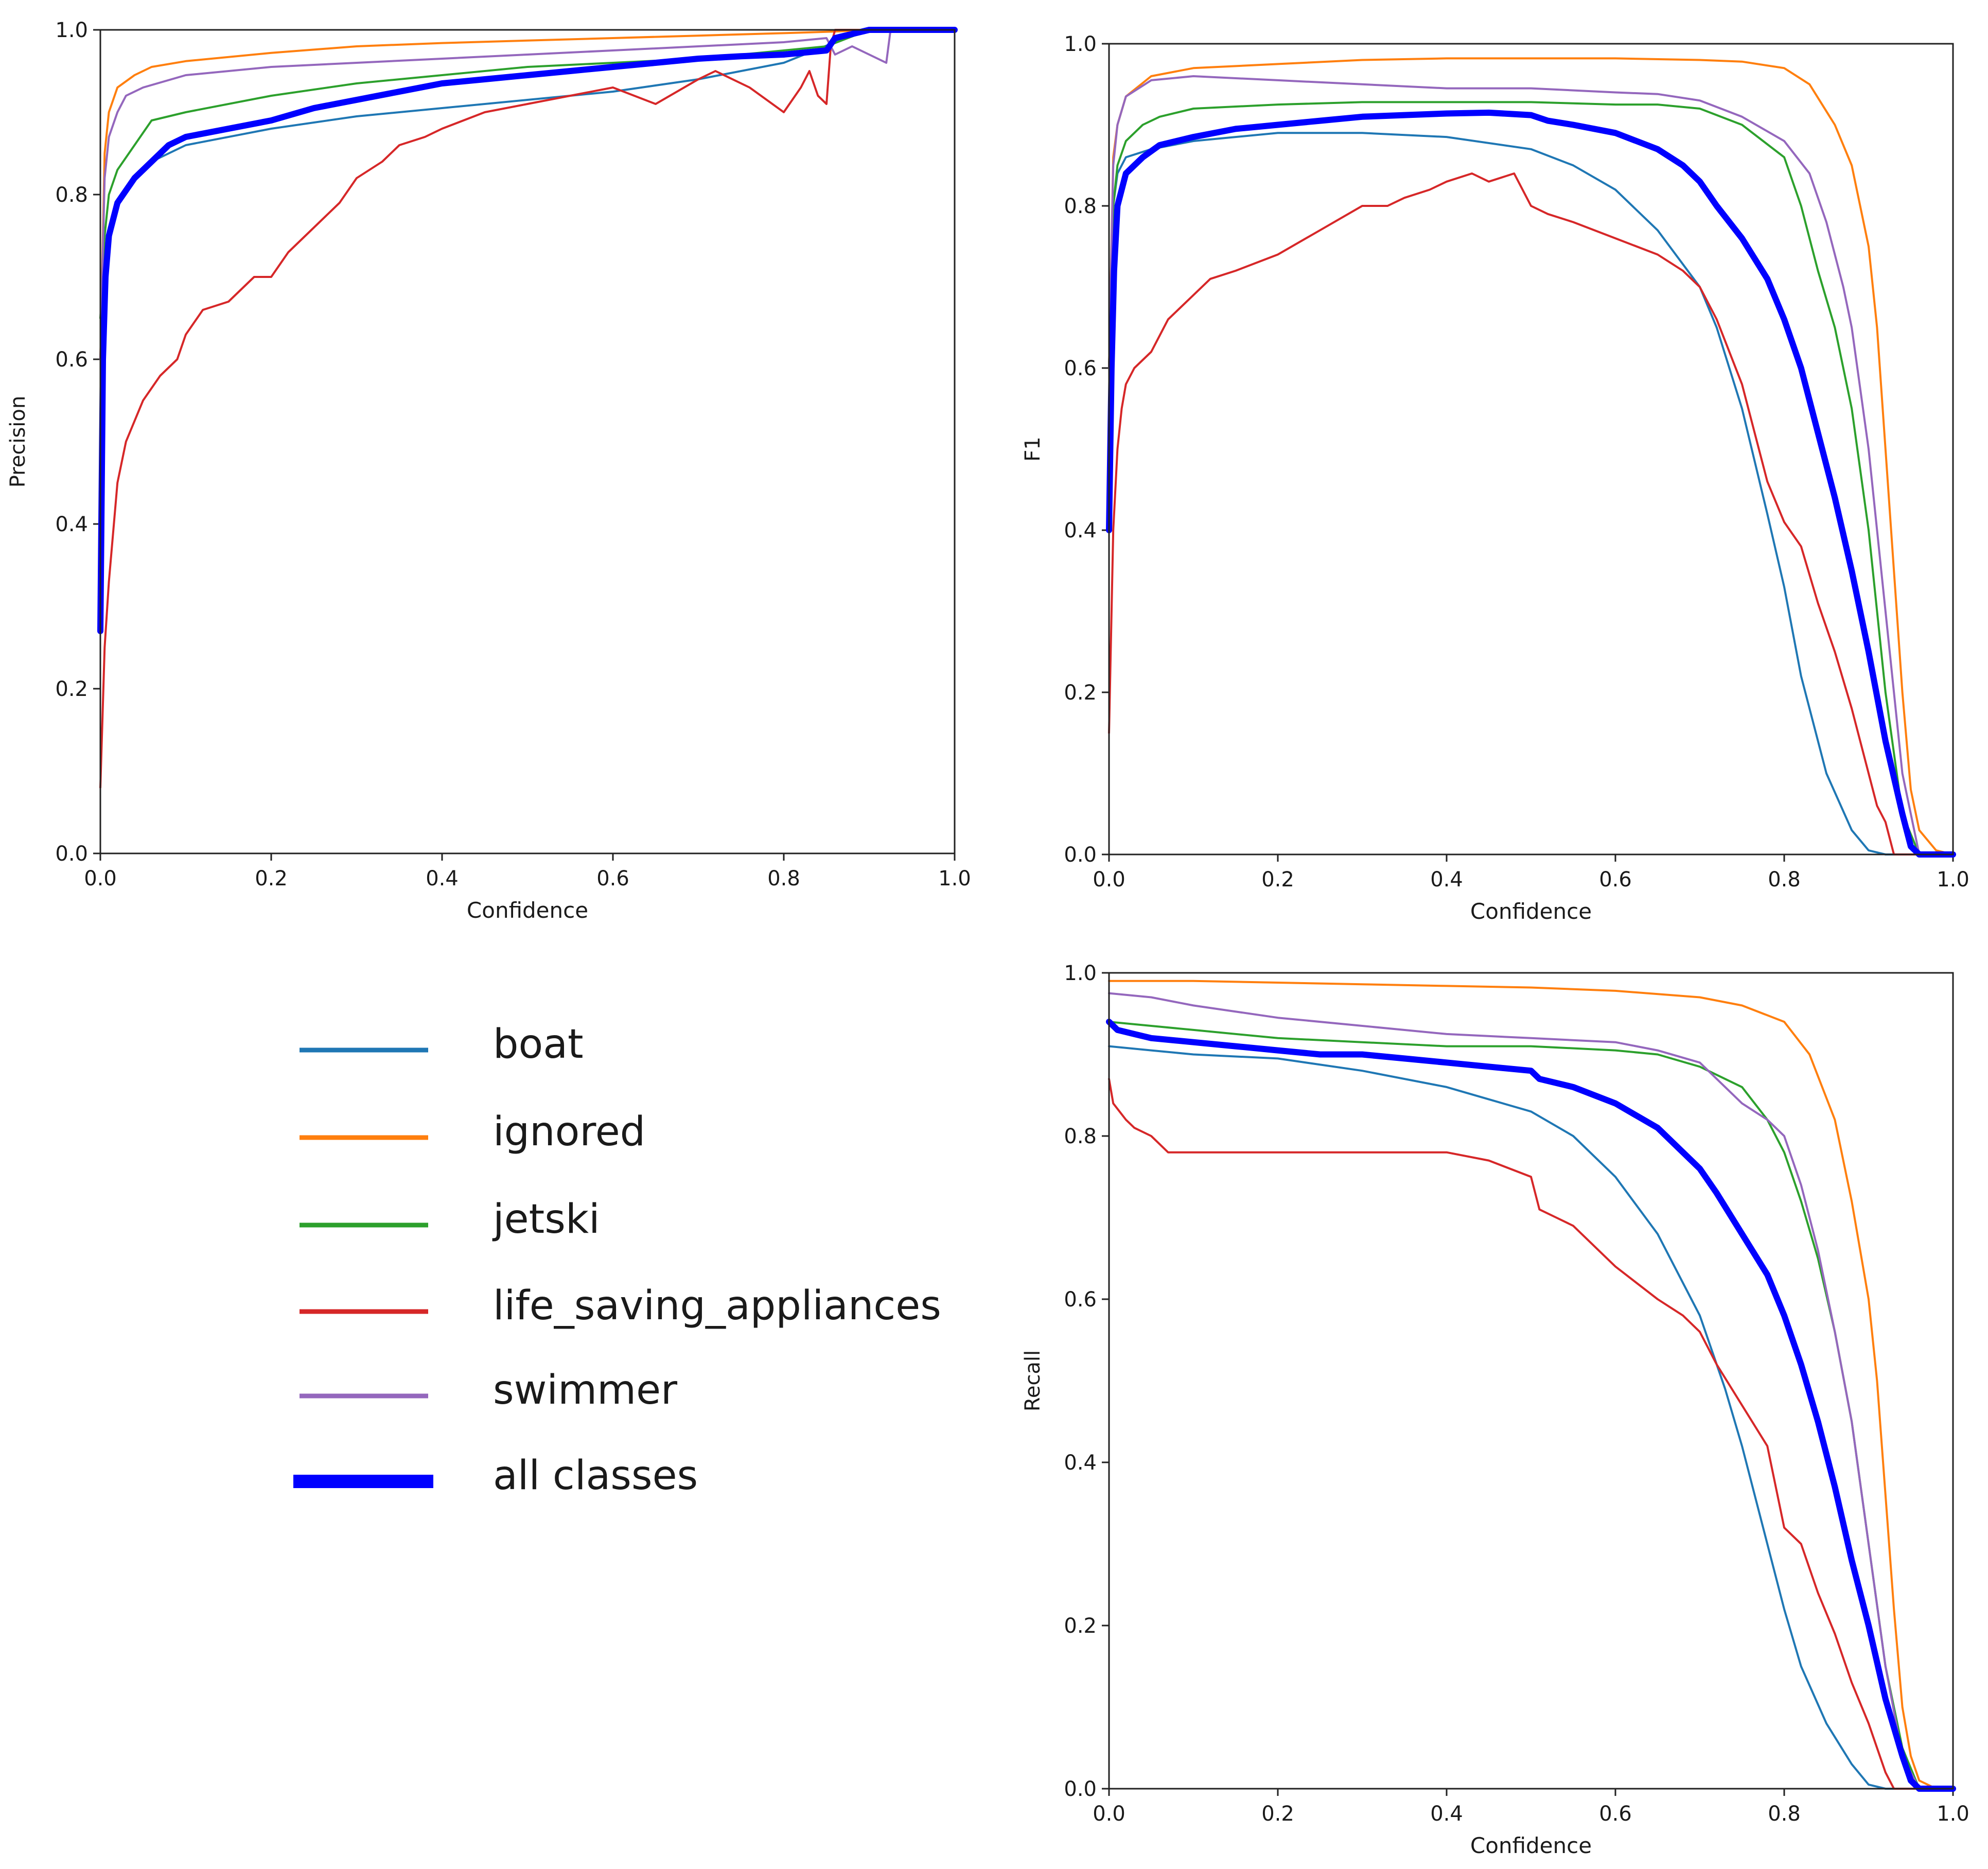 Image resolution: width=1988 pixels, height=1869 pixels. What do you see at coordinates (612, 878) in the screenshot?
I see `precision-xtick-label: 0.6` at bounding box center [612, 878].